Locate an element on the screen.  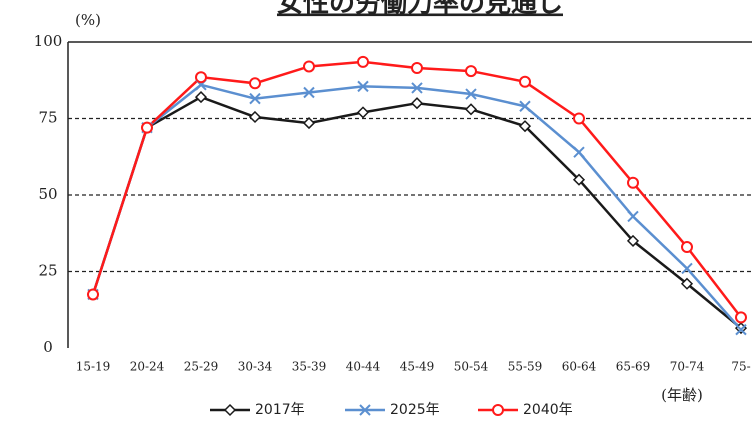
y-tick-label: 0 is located at coordinates (48, 347).